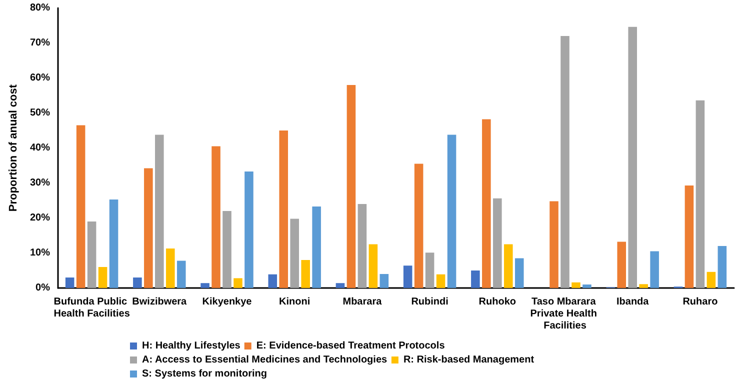  What do you see at coordinates (40, 148) in the screenshot?
I see `y-tick-label: 40%` at bounding box center [40, 148].